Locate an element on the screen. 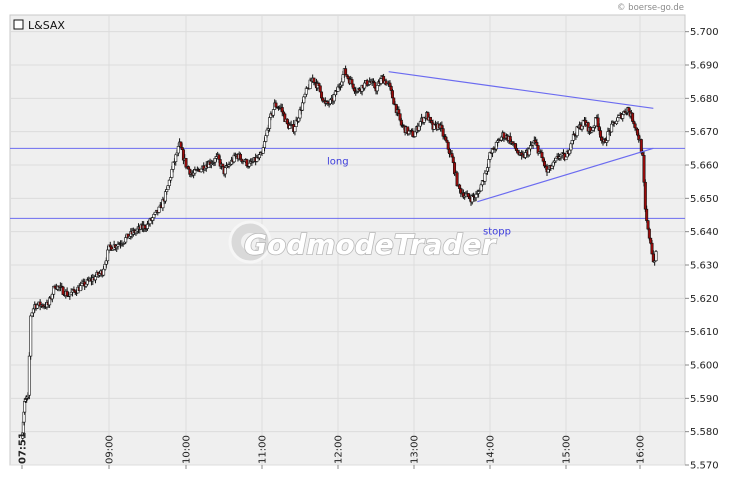 Image resolution: width=730 pixels, height=481 pixels. y-tick-label: 5.640 is located at coordinates (704, 232).